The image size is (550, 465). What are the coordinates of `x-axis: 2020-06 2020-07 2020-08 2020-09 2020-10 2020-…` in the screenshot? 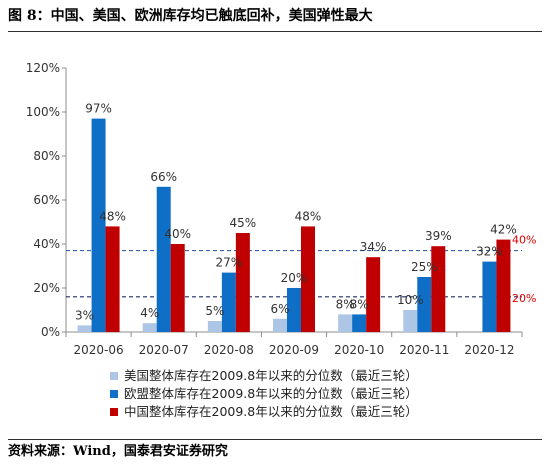 It's located at (294, 344).